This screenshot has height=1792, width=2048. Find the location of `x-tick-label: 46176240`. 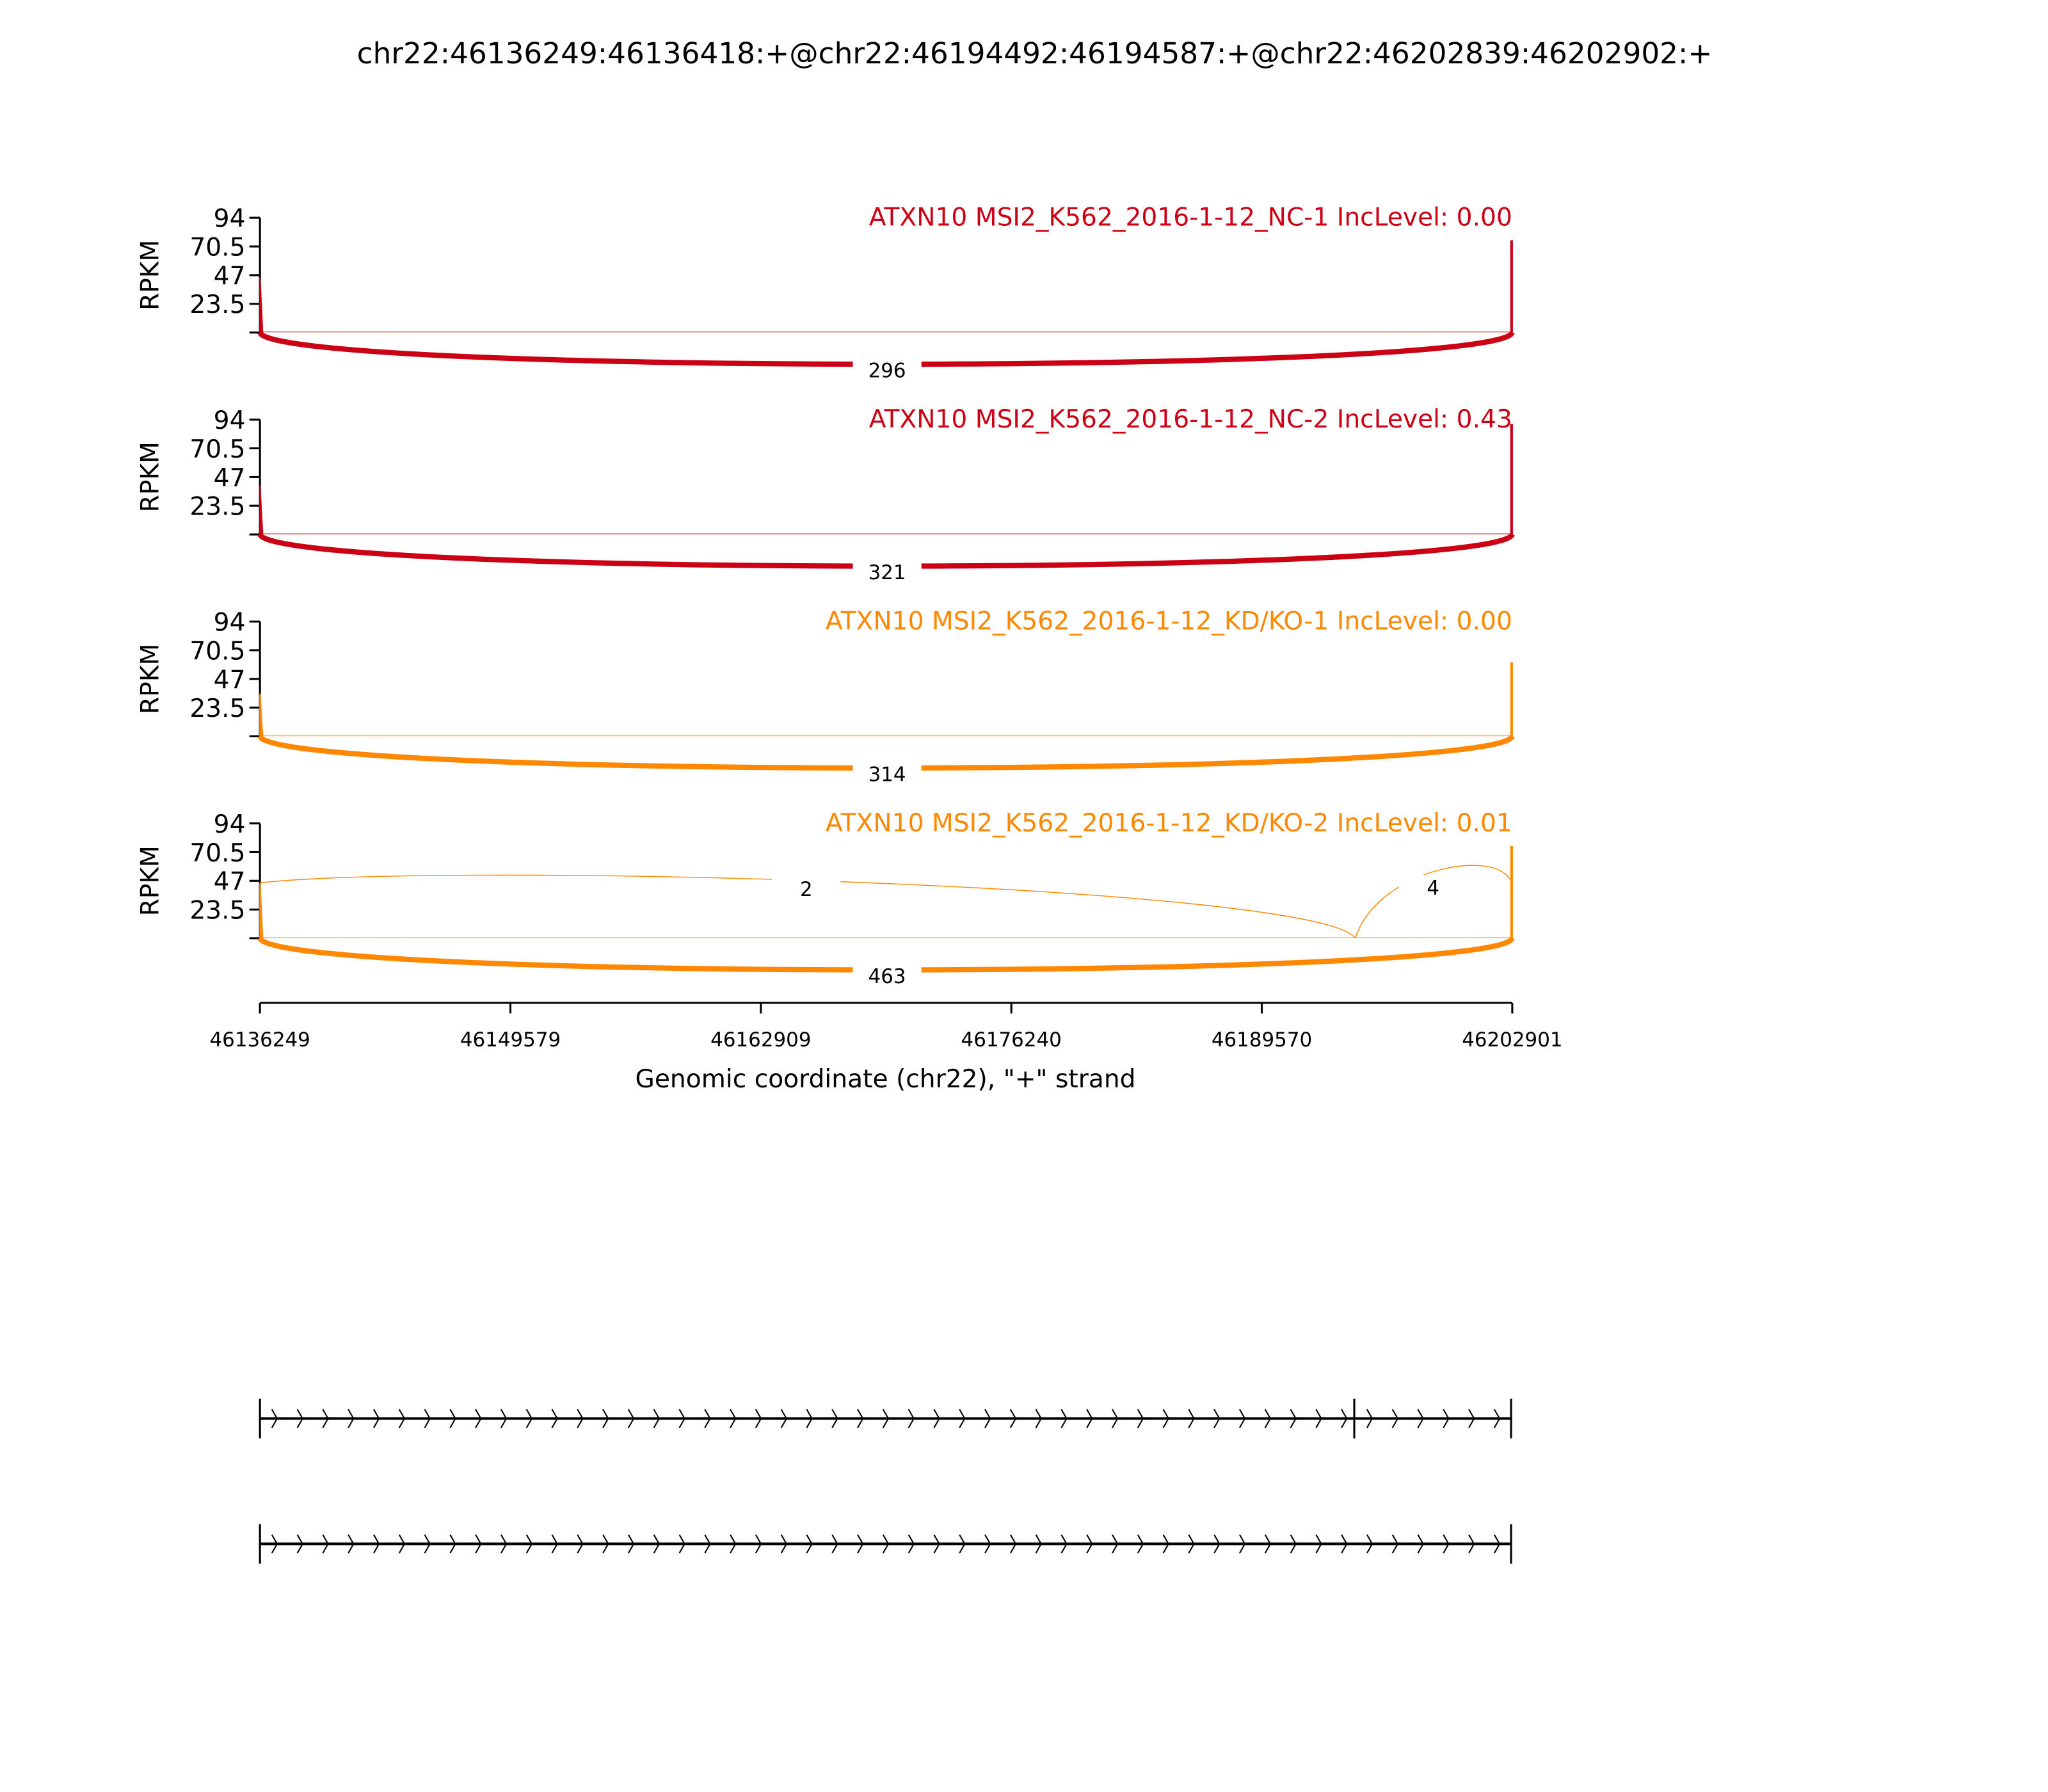

x-tick-label: 46176240 is located at coordinates (1011, 1040).